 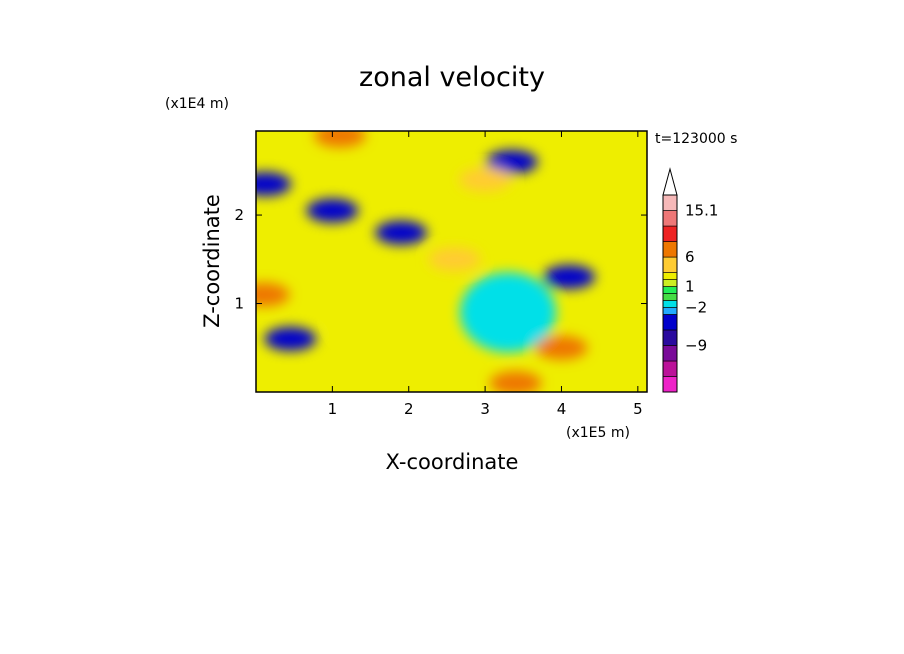 What do you see at coordinates (239, 304) in the screenshot?
I see `y-tick-label: 1` at bounding box center [239, 304].